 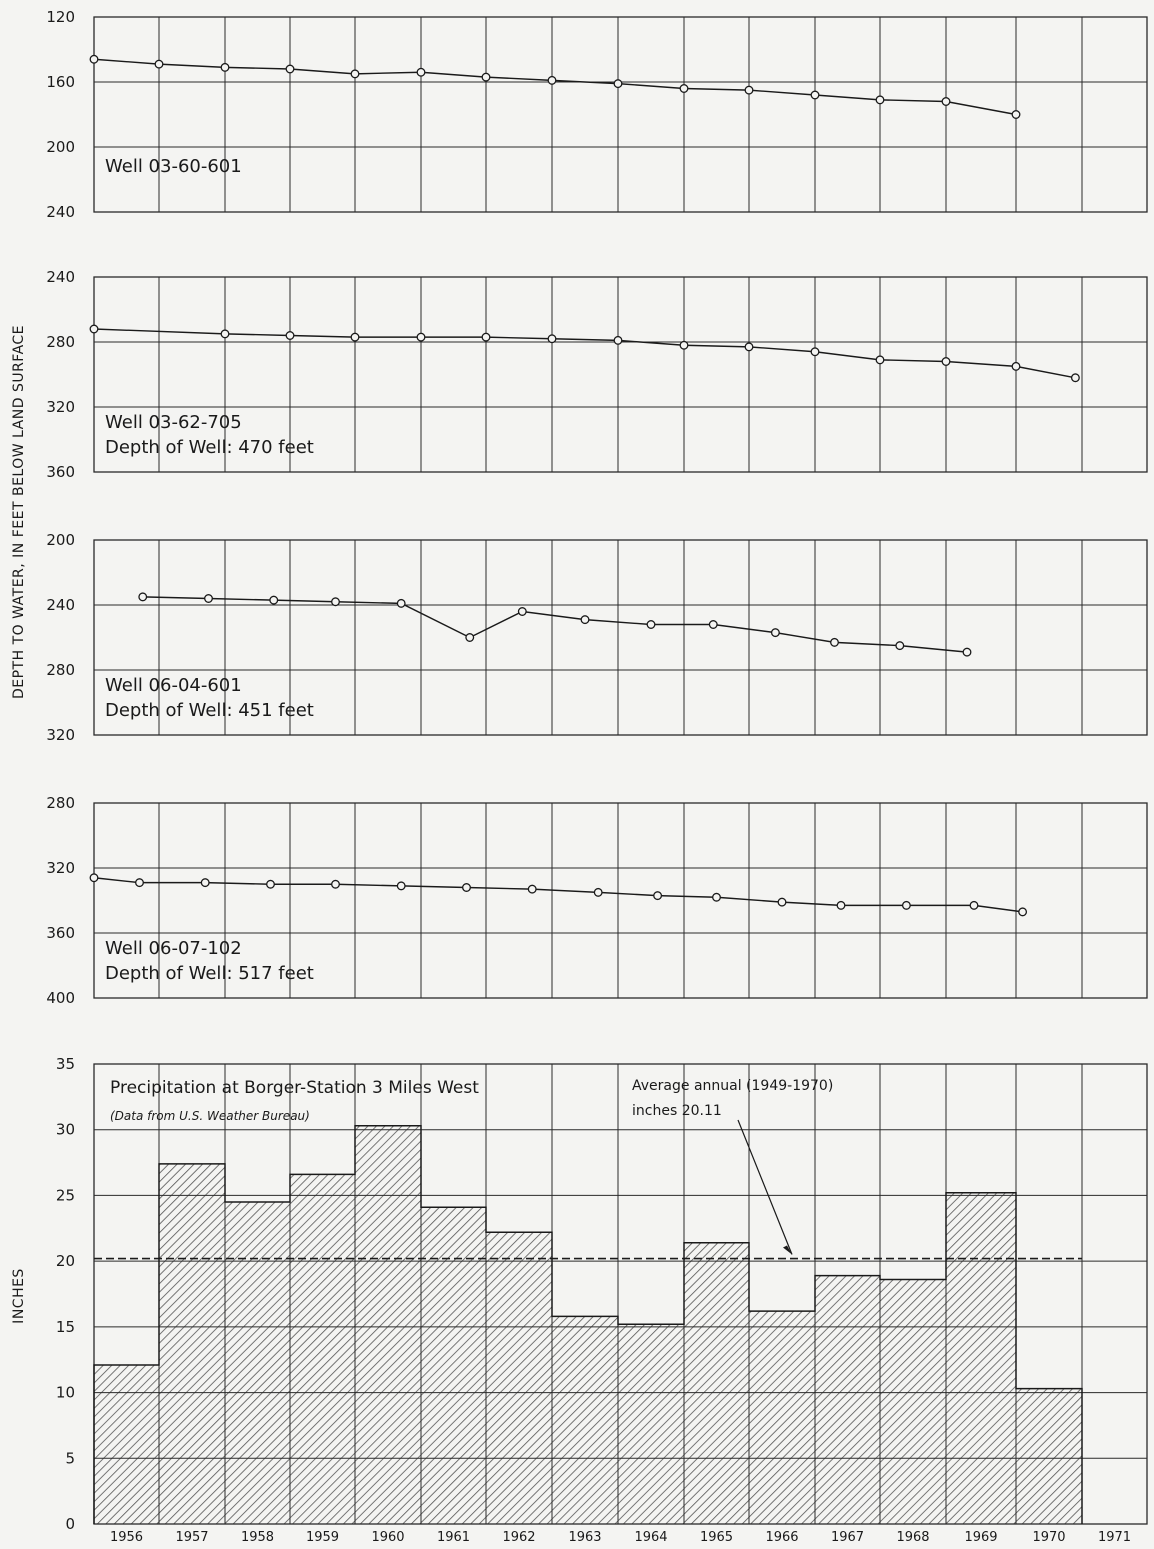 What do you see at coordinates (65, 1327) in the screenshot?
I see `y-tick-label: 15` at bounding box center [65, 1327].